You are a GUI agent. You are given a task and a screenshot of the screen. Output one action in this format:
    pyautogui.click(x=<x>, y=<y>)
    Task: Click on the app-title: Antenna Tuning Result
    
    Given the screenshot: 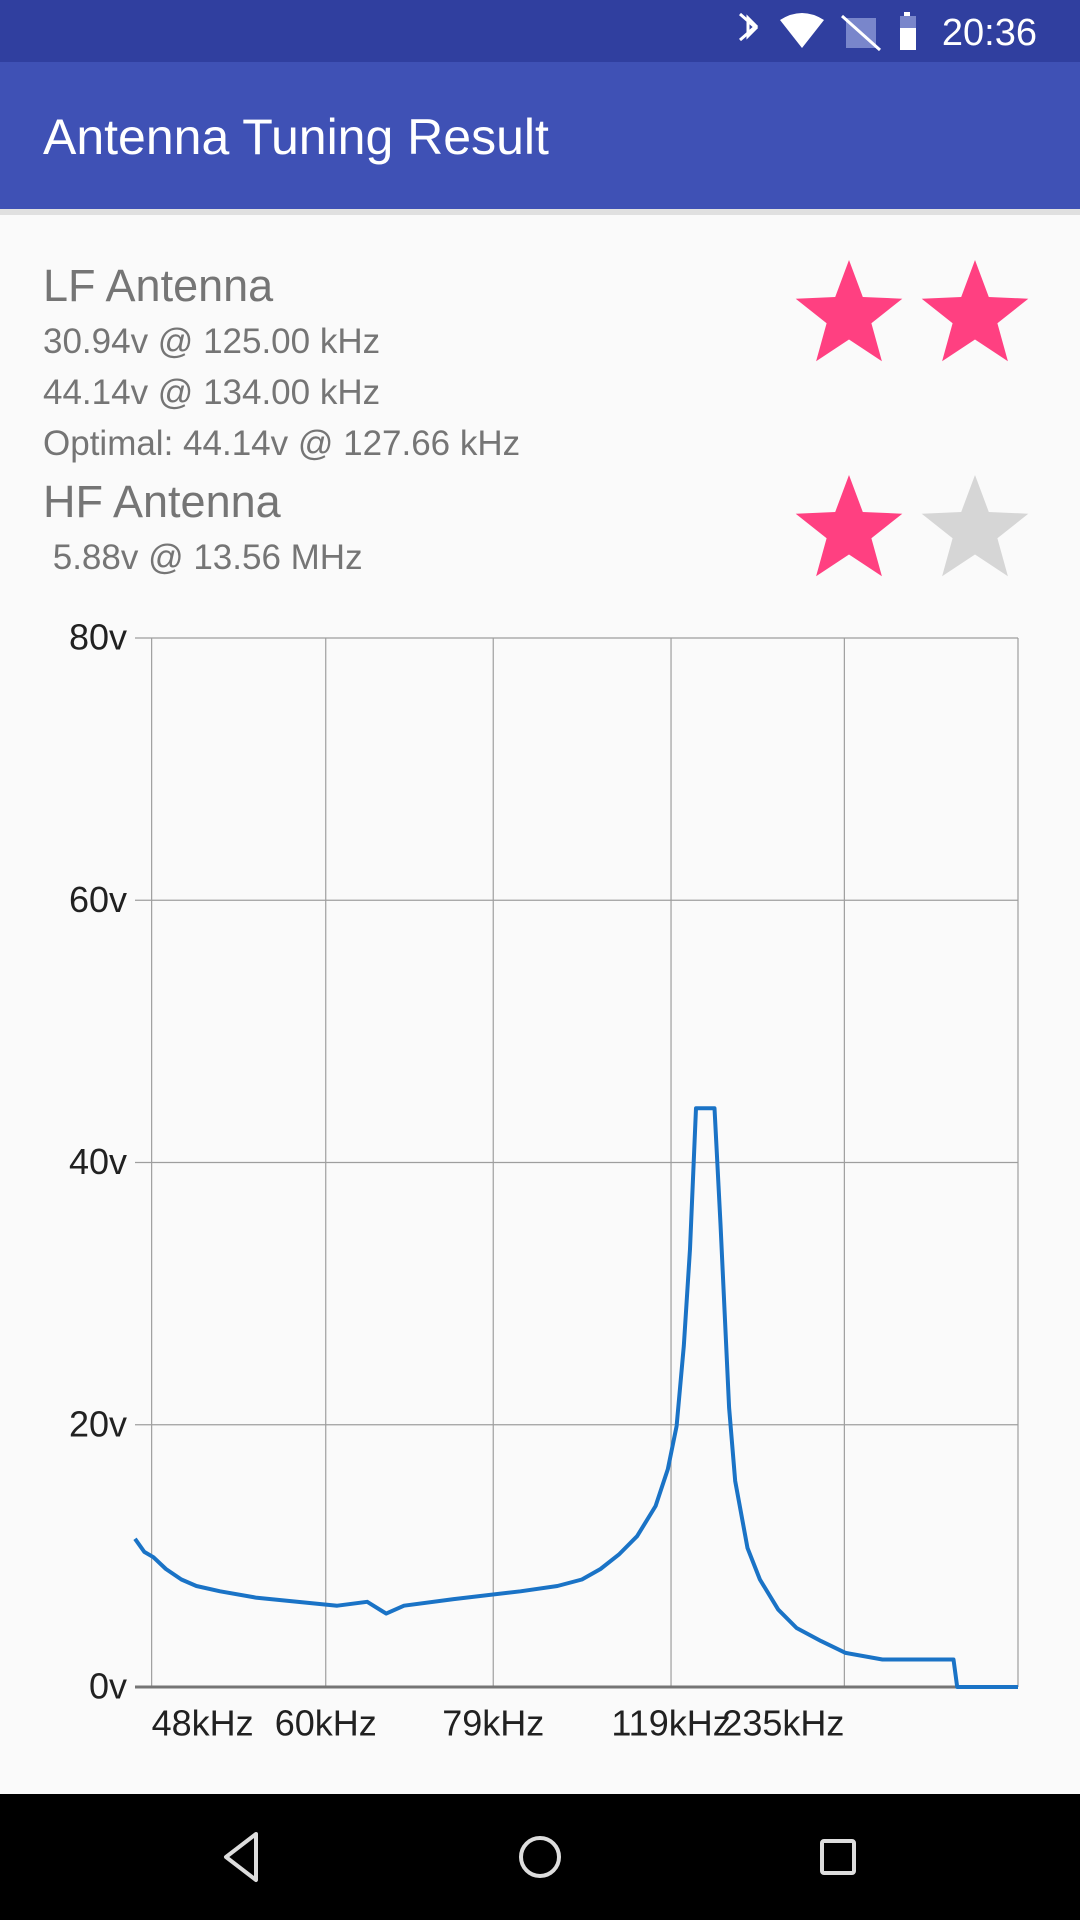 What is the action you would take?
    pyautogui.click(x=296, y=137)
    